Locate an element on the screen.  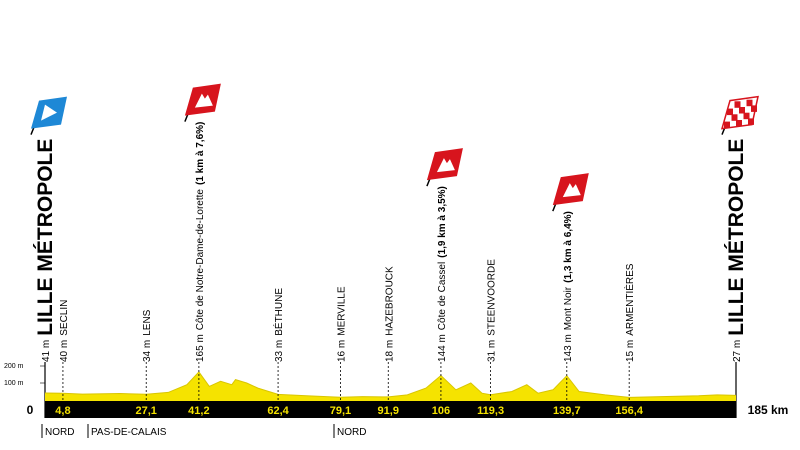
km-label: 0 is located at coordinates (30, 410).